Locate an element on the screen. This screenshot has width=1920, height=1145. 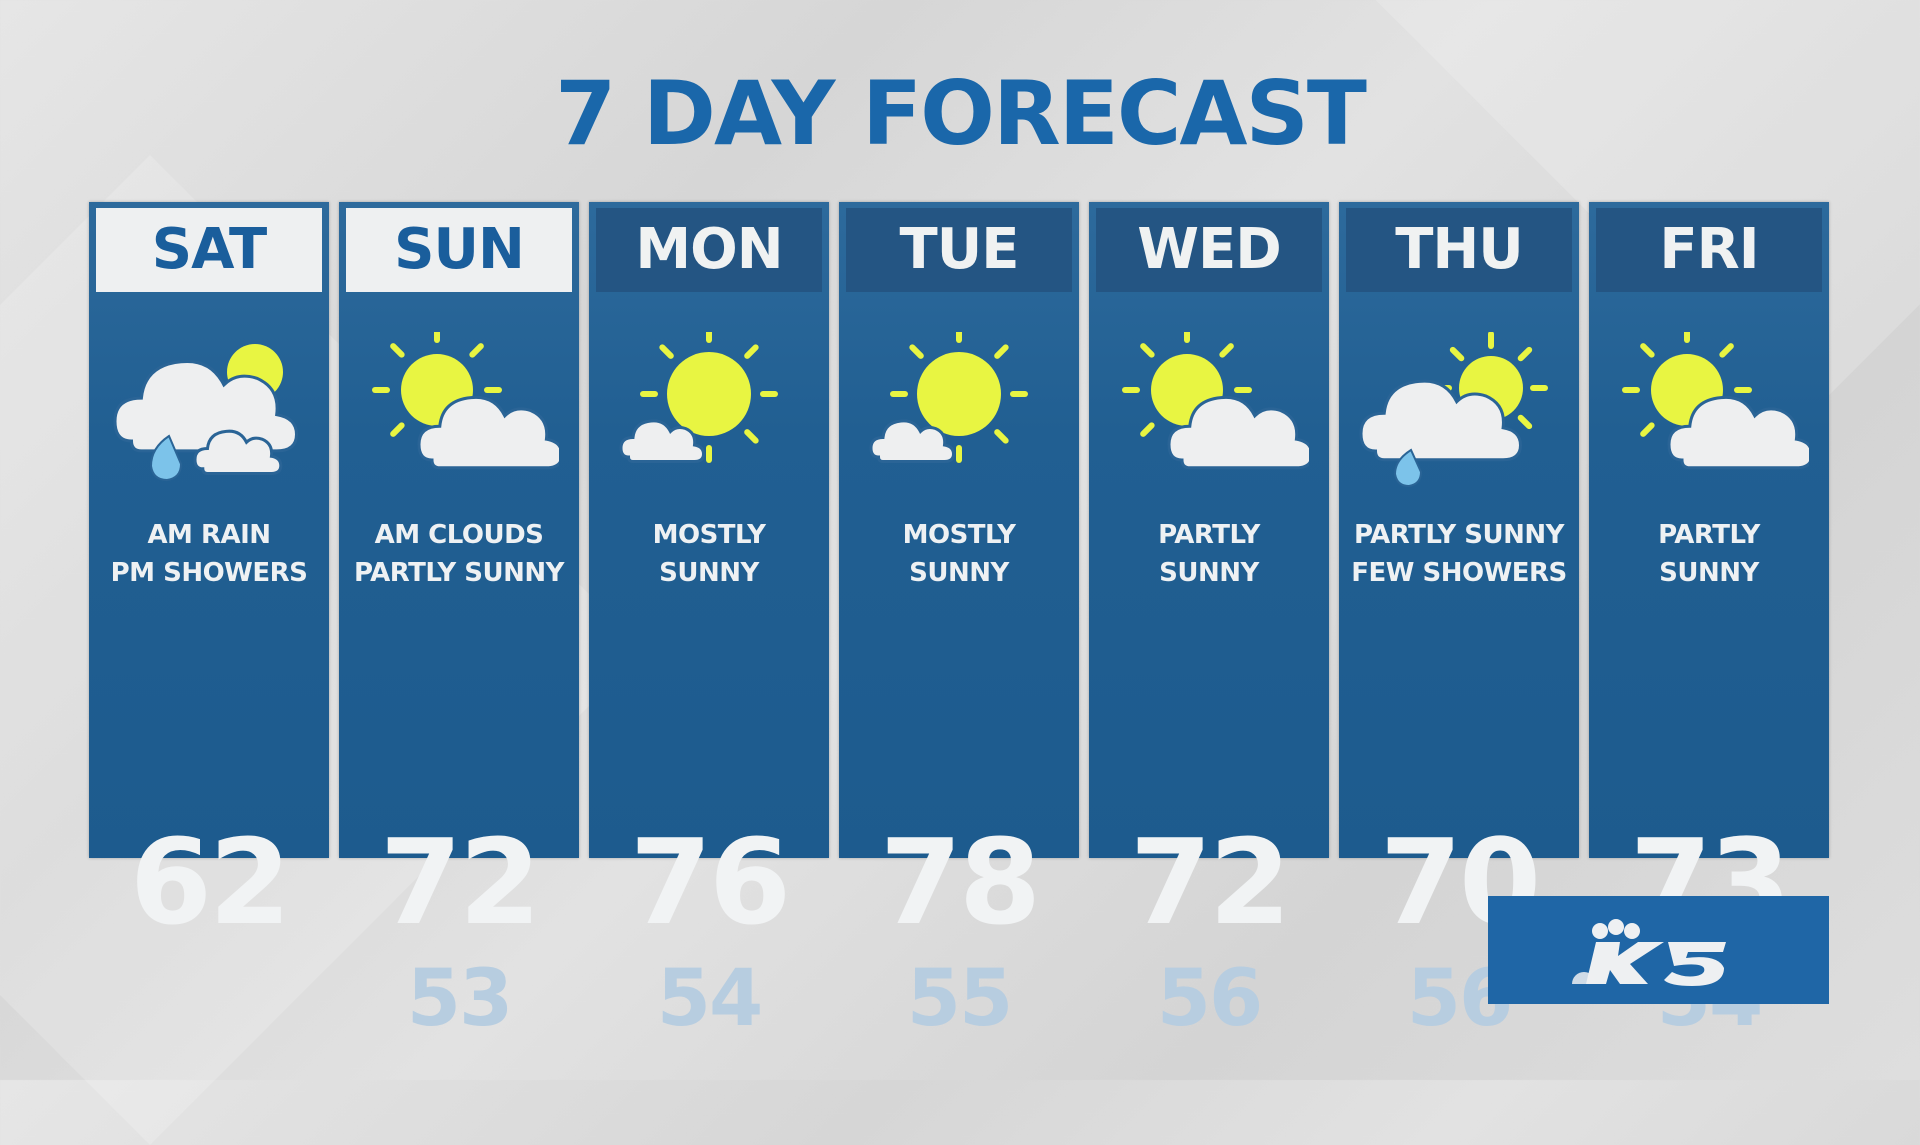
day-label: MON is located at coordinates (709, 250).